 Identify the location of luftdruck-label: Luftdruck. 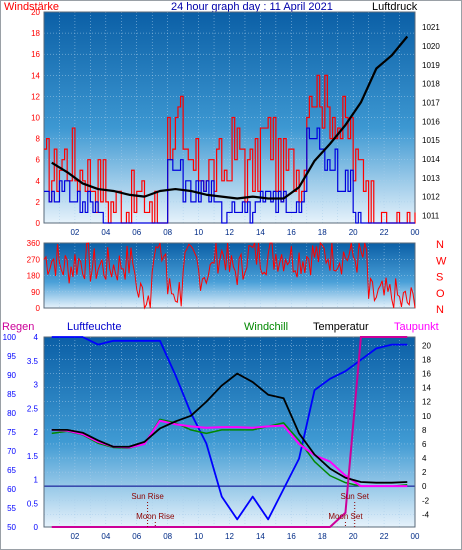
(395, 7).